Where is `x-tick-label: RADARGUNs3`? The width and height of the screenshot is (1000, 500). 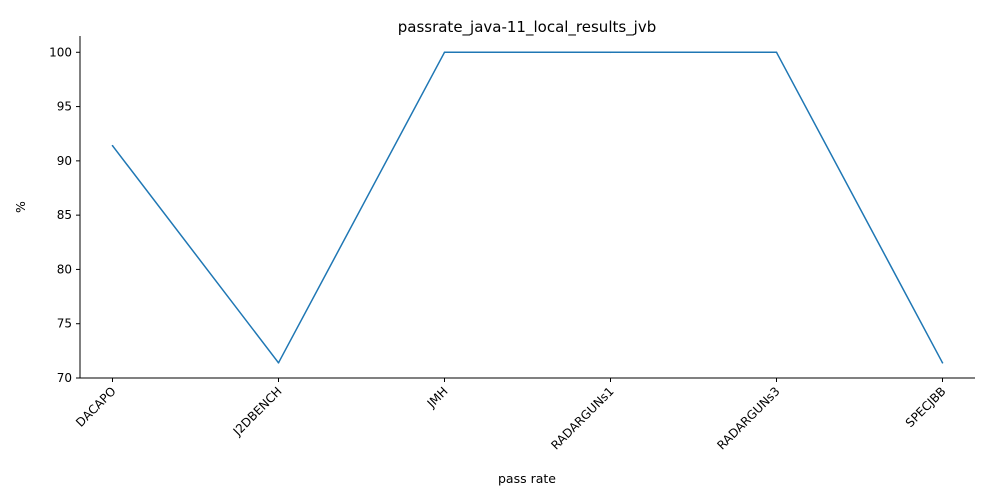
x-tick-label: RADARGUNs3 is located at coordinates (748, 418).